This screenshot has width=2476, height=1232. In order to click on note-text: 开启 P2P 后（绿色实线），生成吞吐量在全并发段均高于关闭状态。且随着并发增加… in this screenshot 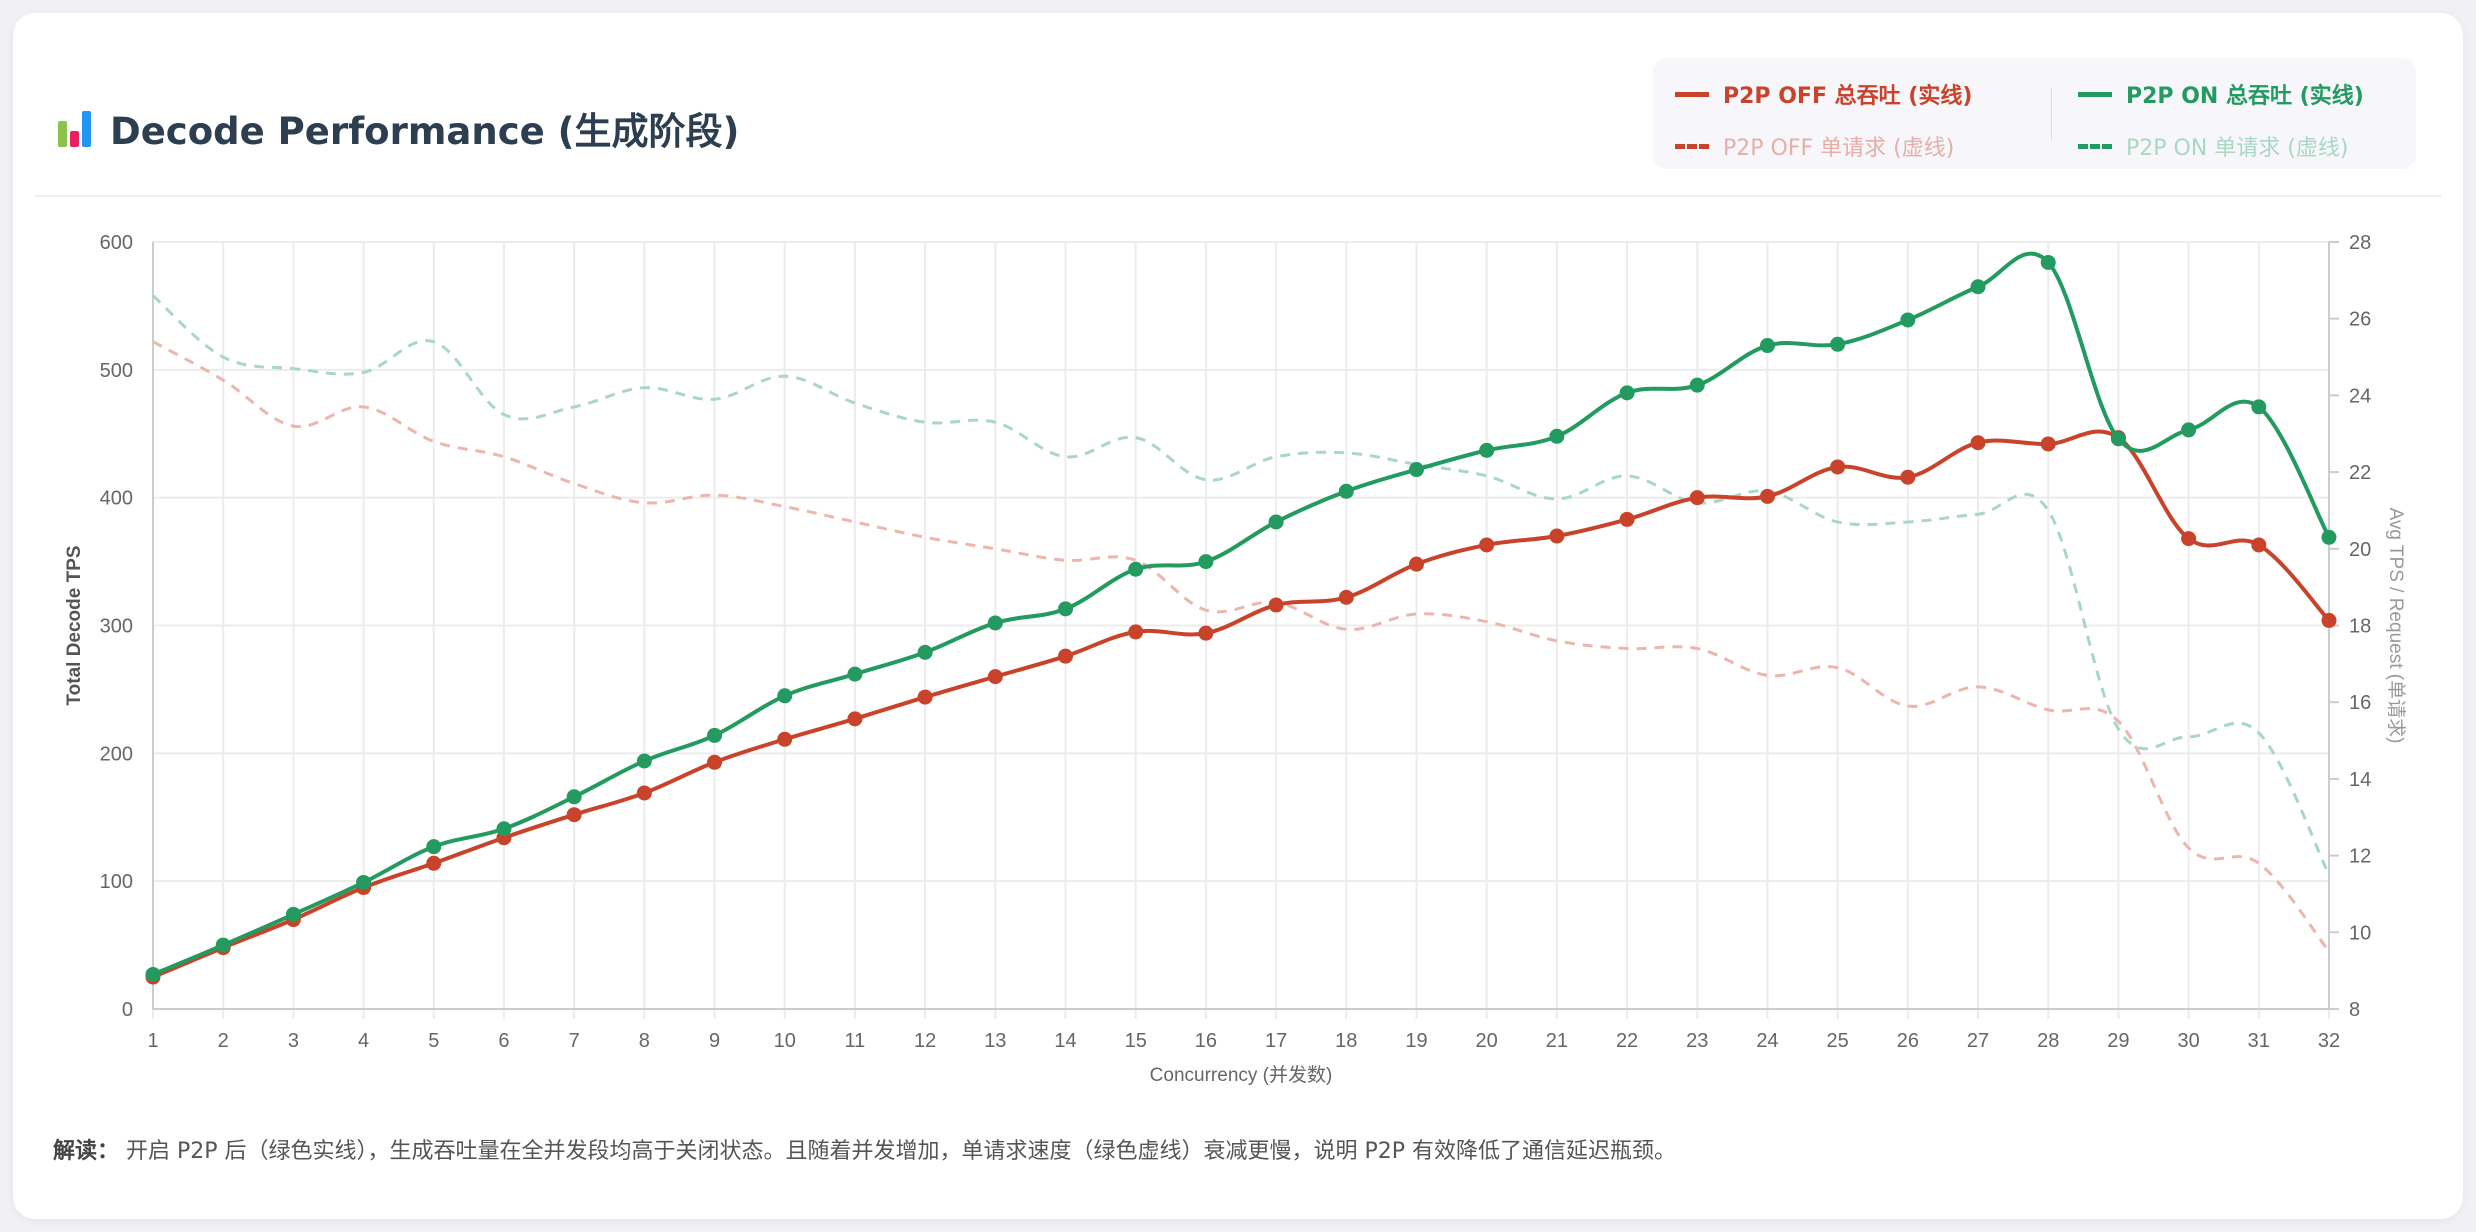, I will do `click(901, 1151)`.